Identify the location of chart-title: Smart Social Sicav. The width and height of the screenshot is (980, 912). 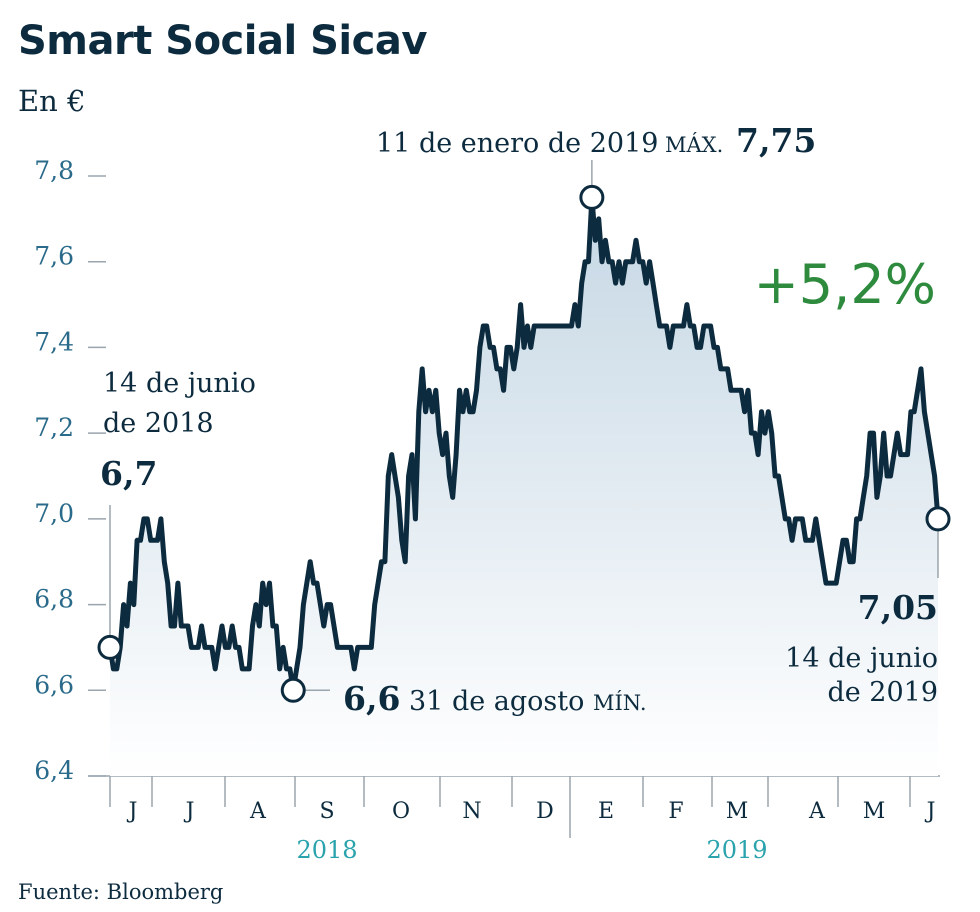
(222, 41).